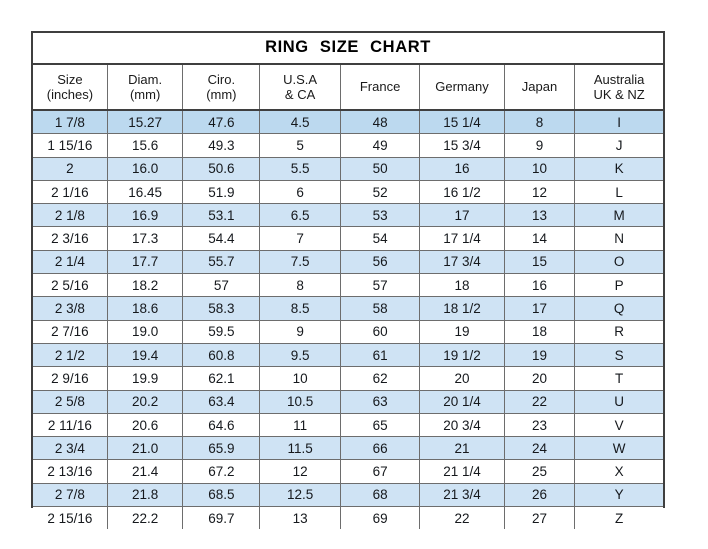  I want to click on cell-r7-c0: 2 5/16, so click(70, 285).